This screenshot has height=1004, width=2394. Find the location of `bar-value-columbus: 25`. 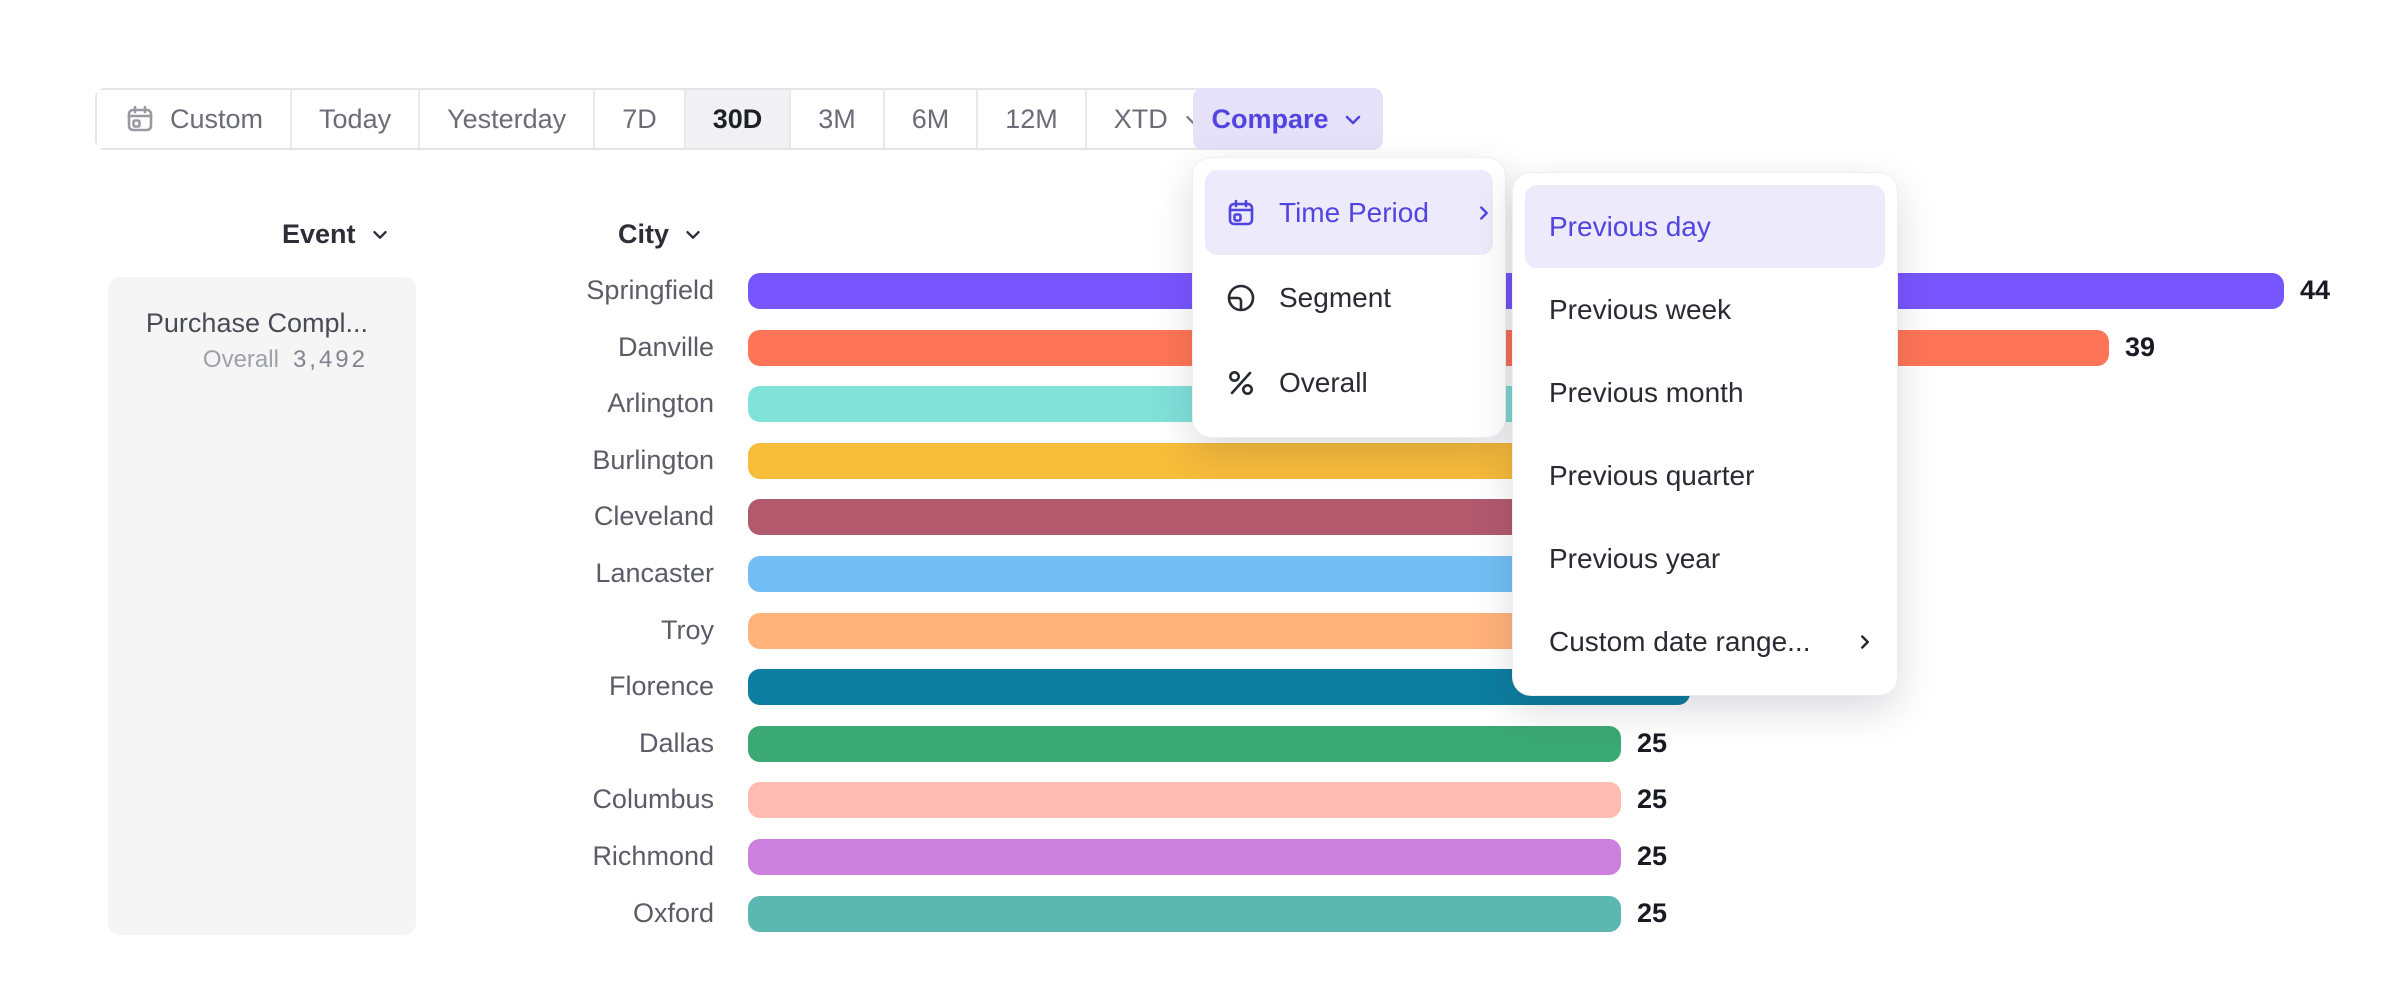

bar-value-columbus: 25 is located at coordinates (1652, 799).